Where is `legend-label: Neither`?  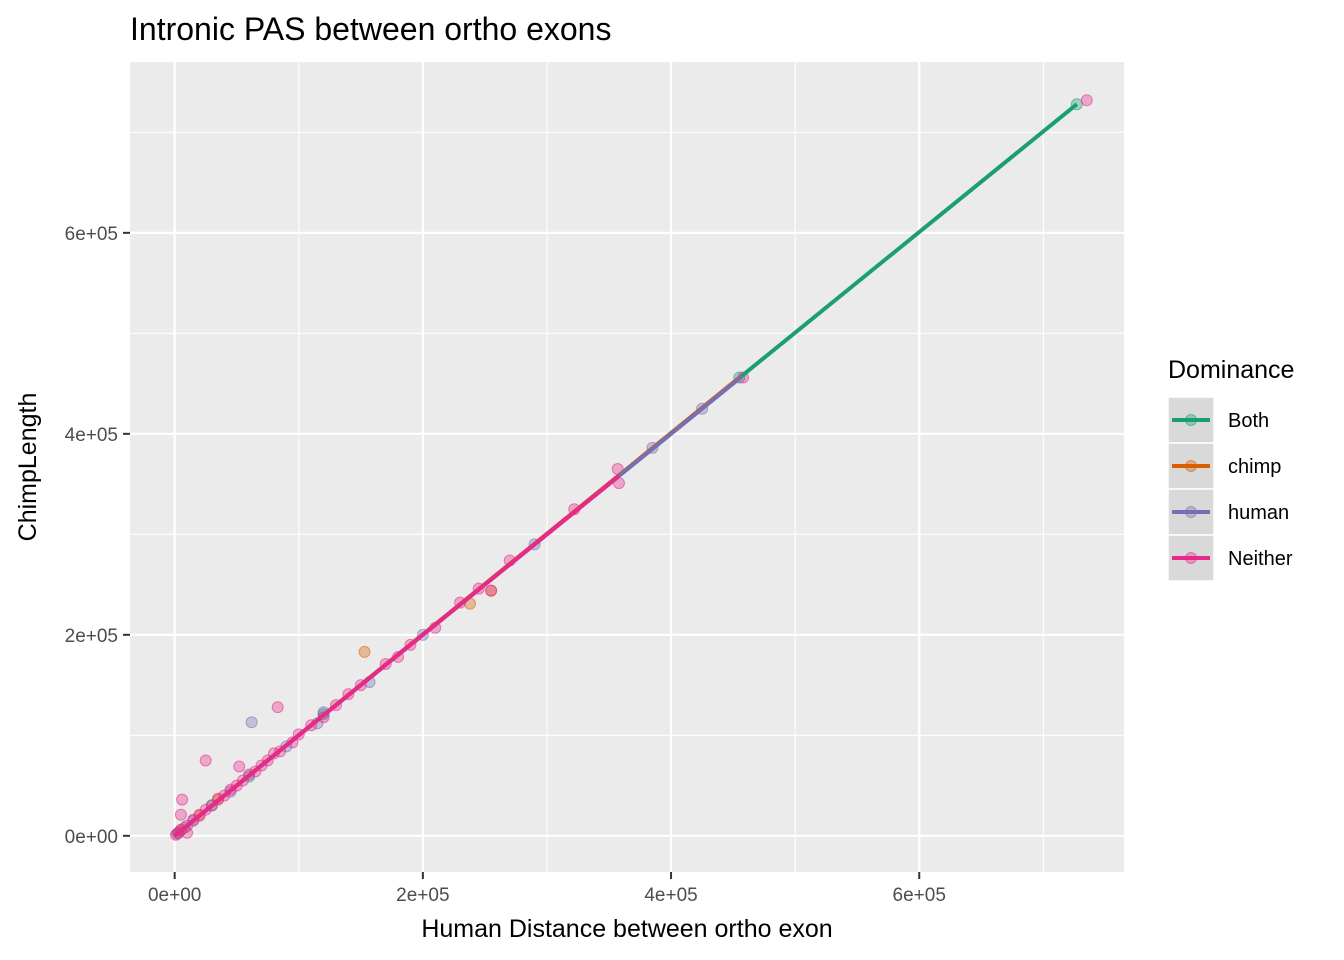 legend-label: Neither is located at coordinates (1260, 559).